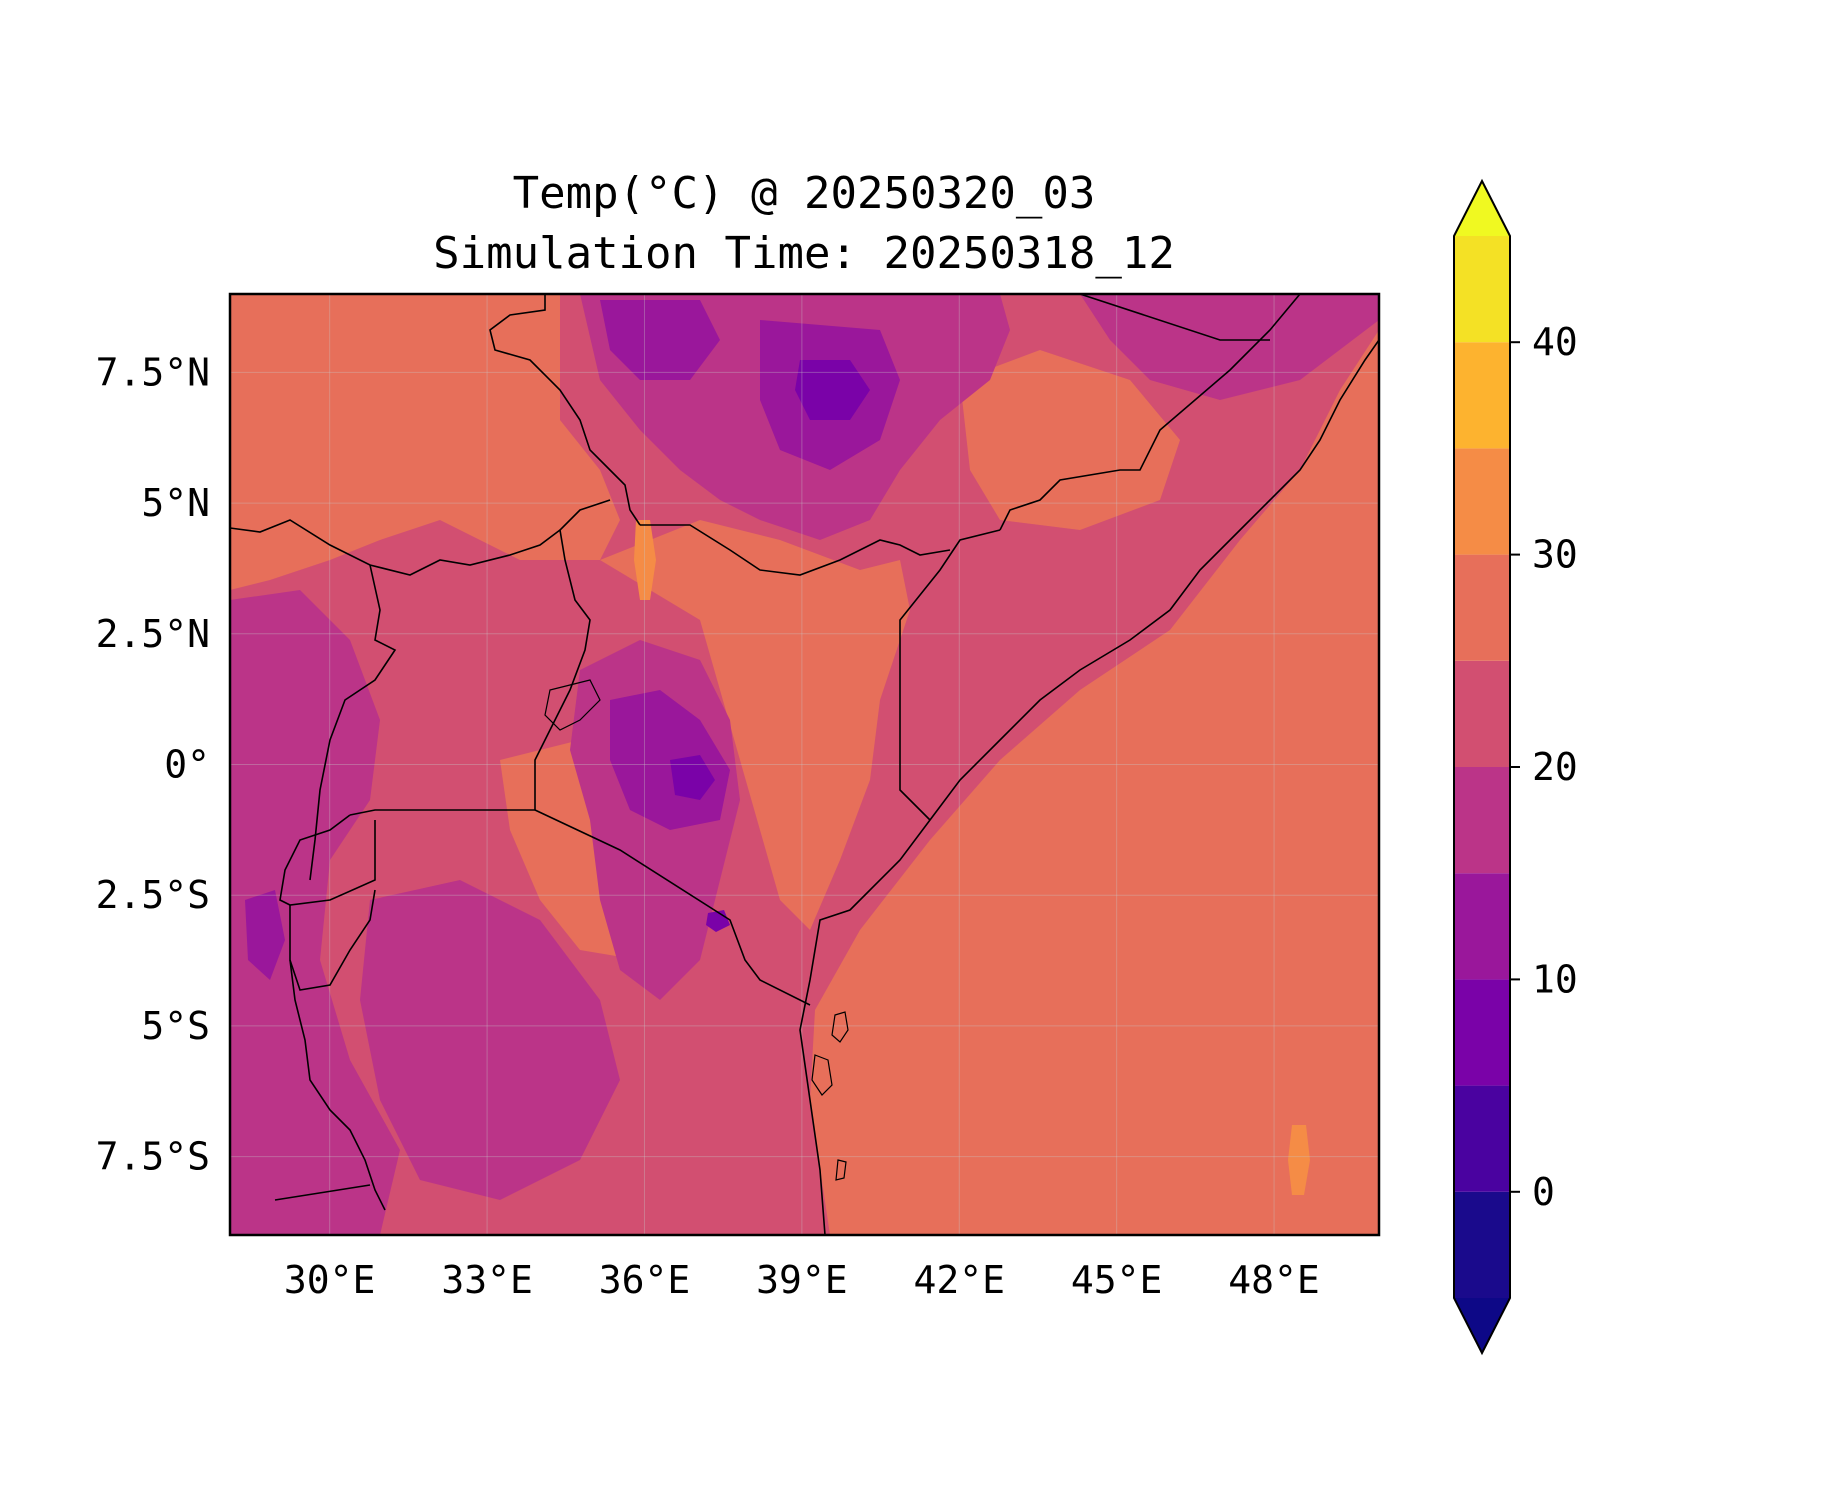 Image resolution: width=1833 pixels, height=1500 pixels. What do you see at coordinates (795, 550) in the screenshot?
I see `border-ethiopia-kenya` at bounding box center [795, 550].